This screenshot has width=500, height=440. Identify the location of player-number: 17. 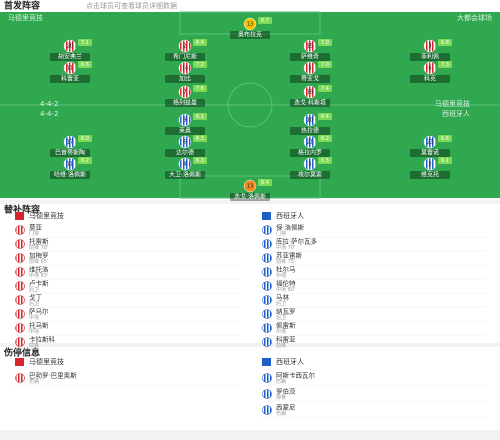
(70, 143).